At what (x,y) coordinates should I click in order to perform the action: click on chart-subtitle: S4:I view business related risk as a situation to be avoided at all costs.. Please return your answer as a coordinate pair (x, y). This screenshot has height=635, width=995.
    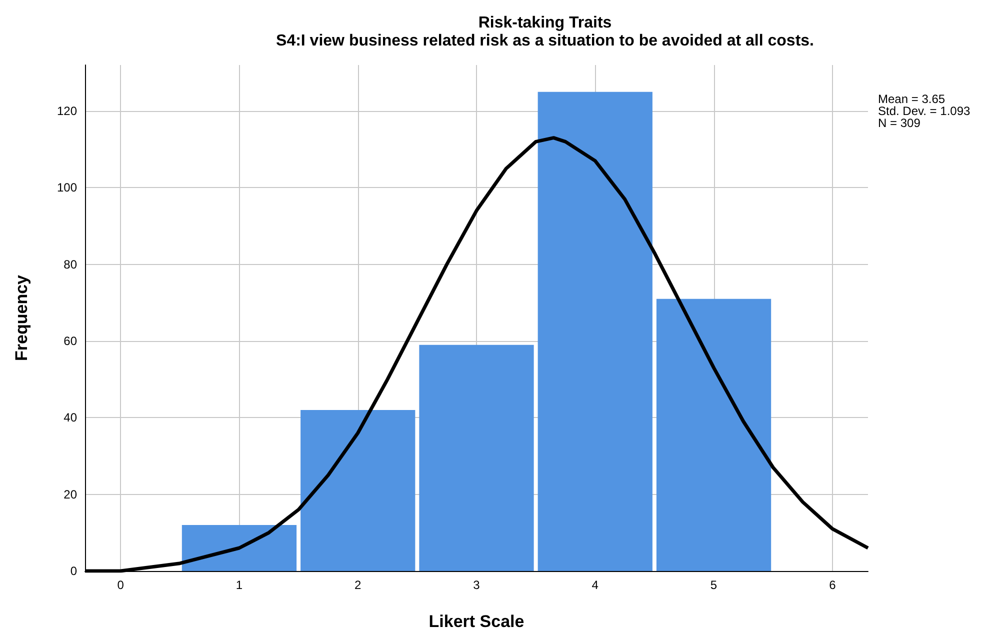
    Looking at the image, I should click on (545, 41).